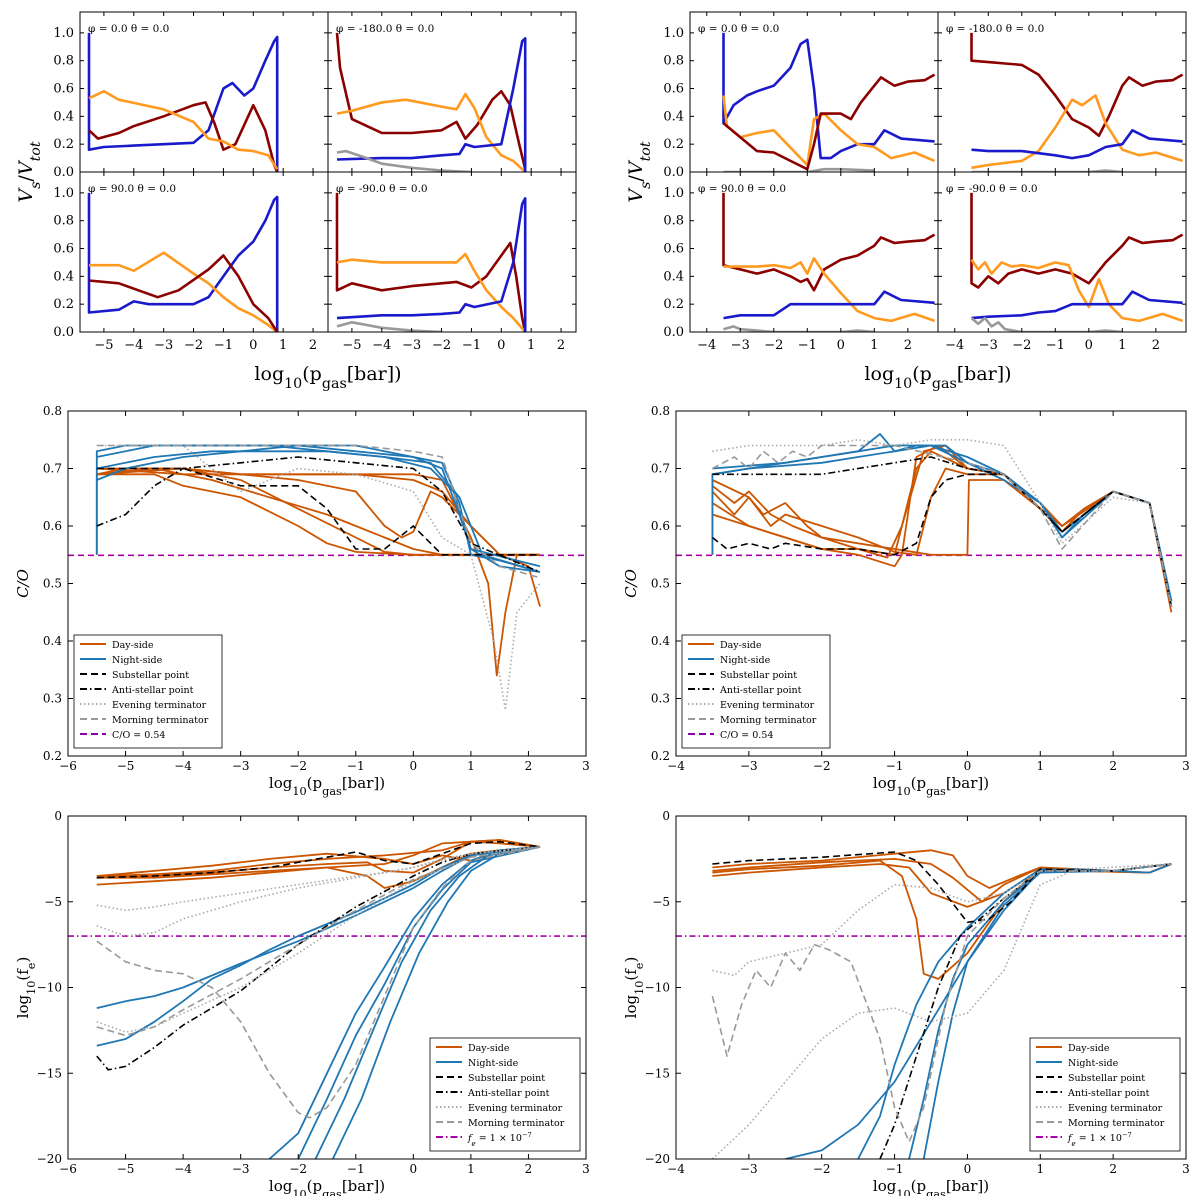 This screenshot has width=1200, height=1196. Describe the element at coordinates (58, 816) in the screenshot. I see `y-tick-label: 0` at that location.